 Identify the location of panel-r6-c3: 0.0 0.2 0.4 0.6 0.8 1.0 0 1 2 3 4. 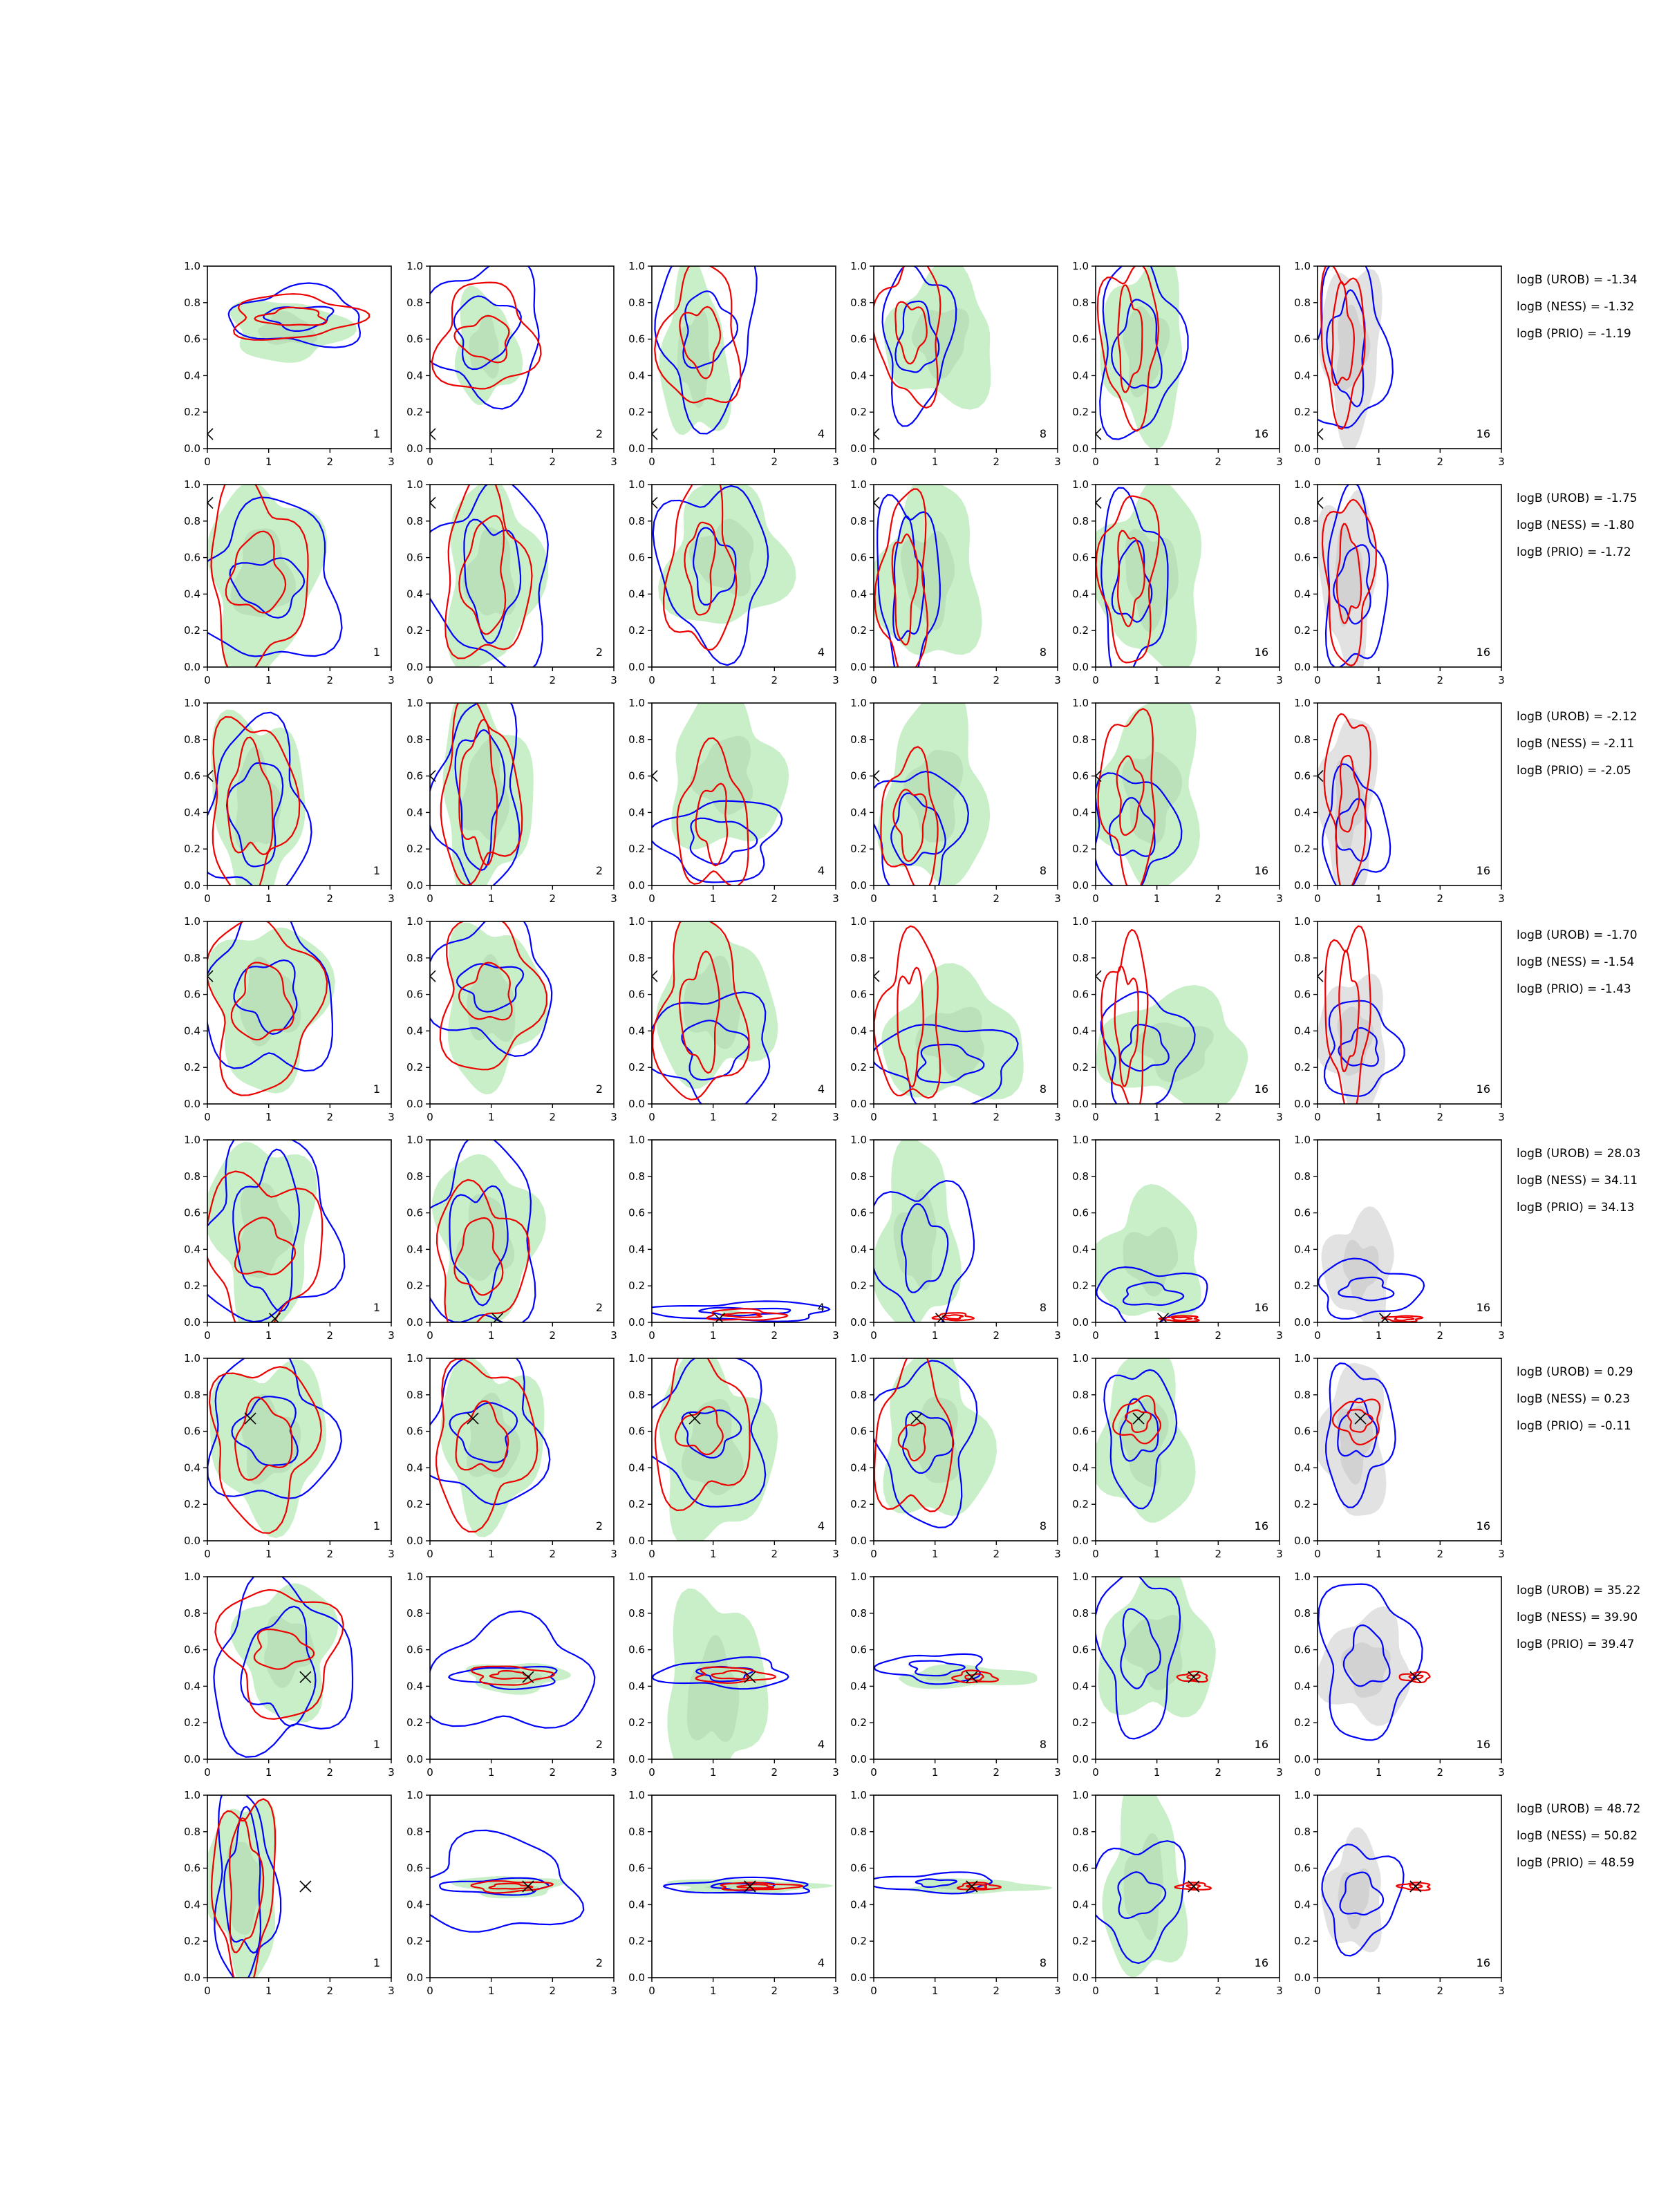
(733, 1456).